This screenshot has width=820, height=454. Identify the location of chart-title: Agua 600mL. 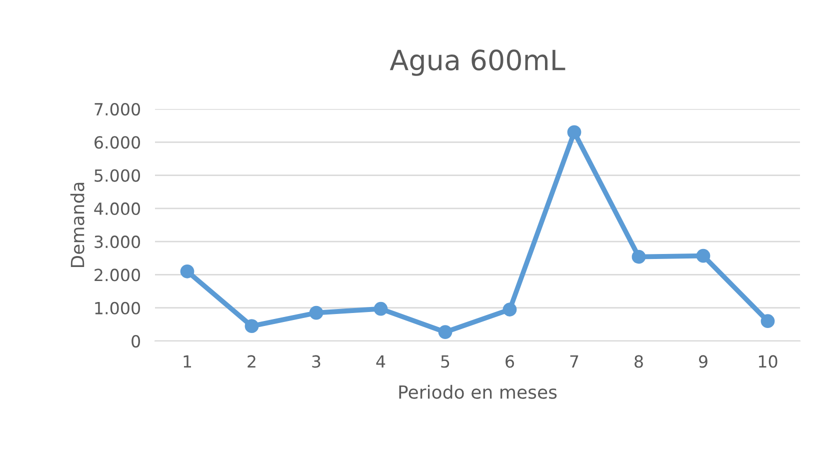
(478, 62).